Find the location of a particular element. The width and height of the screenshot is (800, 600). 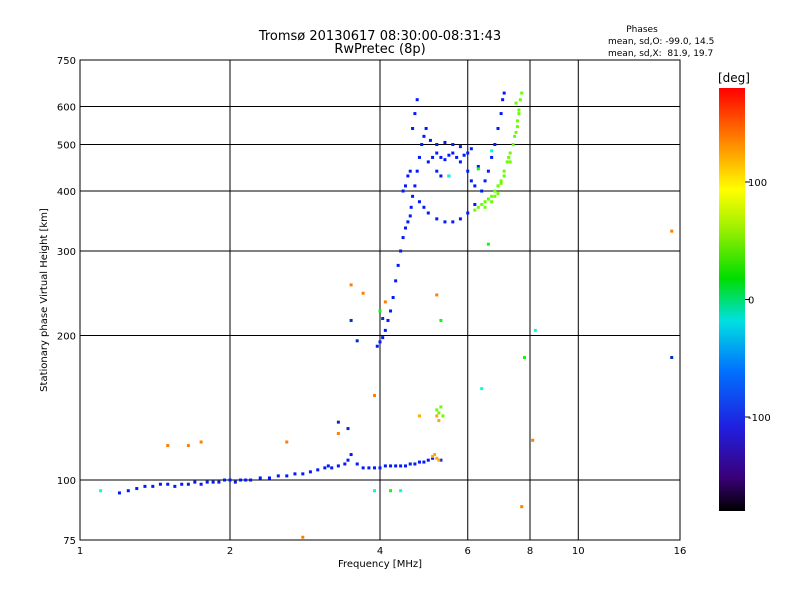

x-tick-label: 8 is located at coordinates (530, 551).